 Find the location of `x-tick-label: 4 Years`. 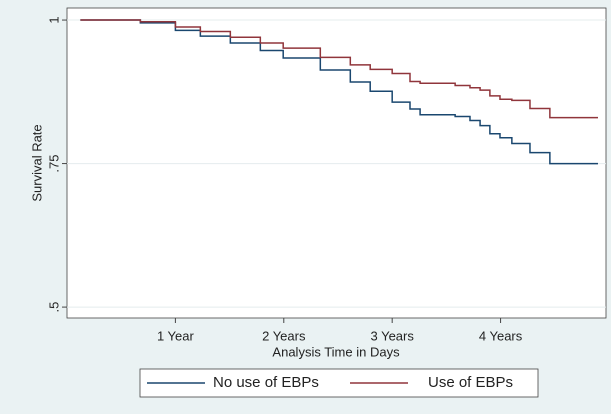

x-tick-label: 4 Years is located at coordinates (501, 335).